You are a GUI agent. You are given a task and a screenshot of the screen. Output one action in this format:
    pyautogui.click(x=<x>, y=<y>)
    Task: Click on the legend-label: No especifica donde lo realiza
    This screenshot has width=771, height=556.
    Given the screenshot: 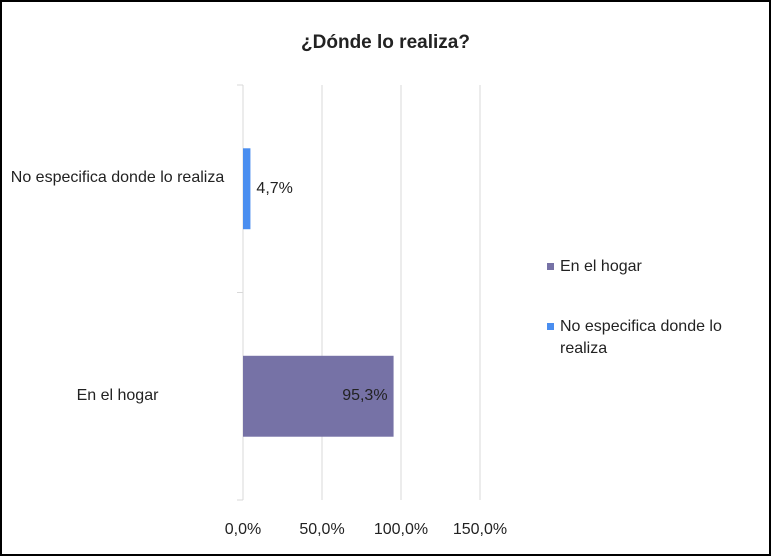 What is the action you would take?
    pyautogui.click(x=641, y=337)
    